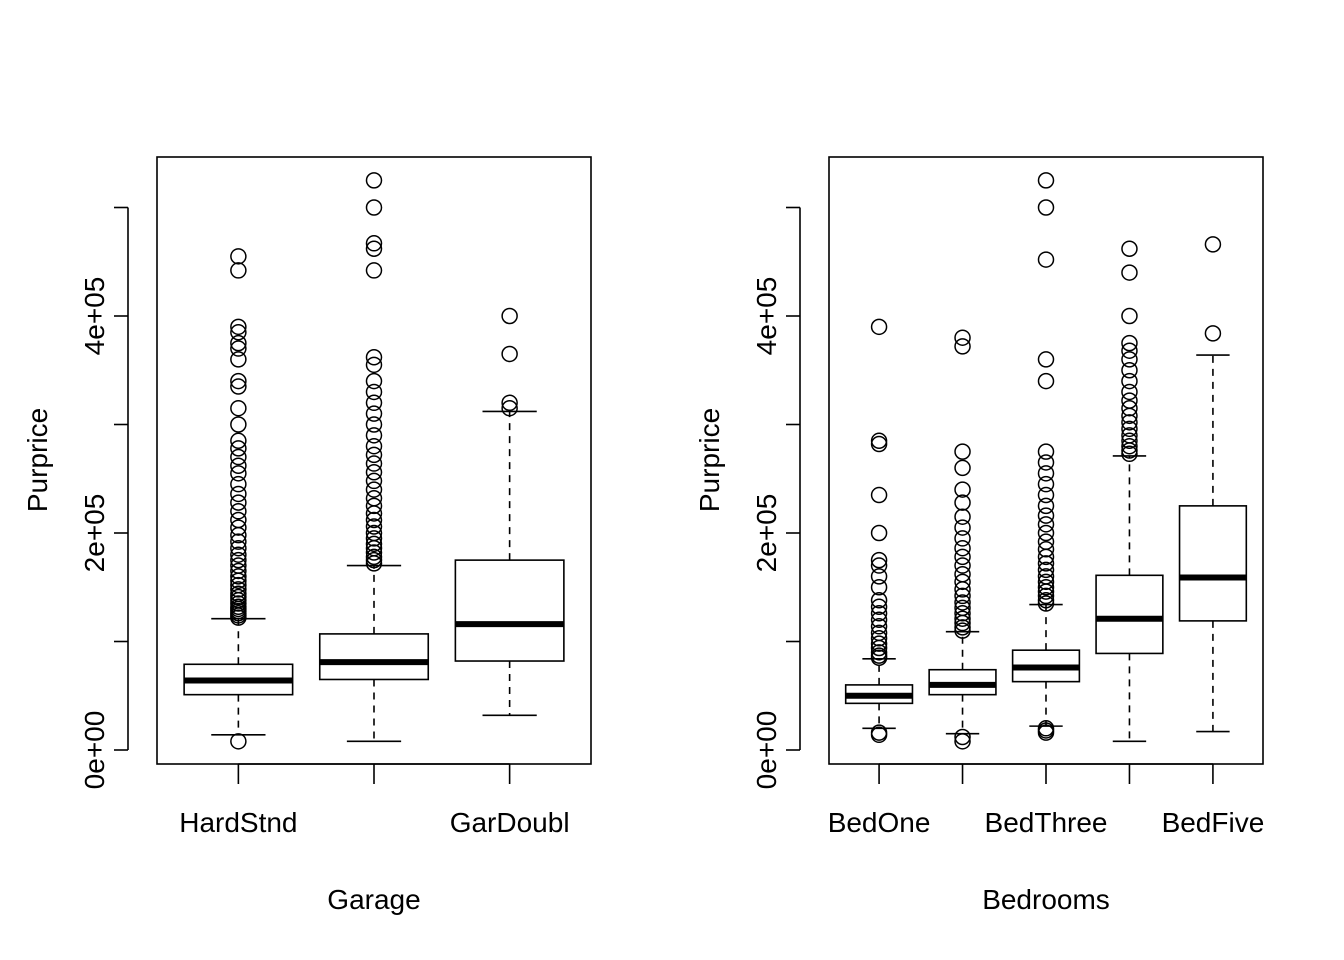 The width and height of the screenshot is (1344, 960). Describe the element at coordinates (510, 822) in the screenshot. I see `x-tick-label: GarDoubl` at that location.